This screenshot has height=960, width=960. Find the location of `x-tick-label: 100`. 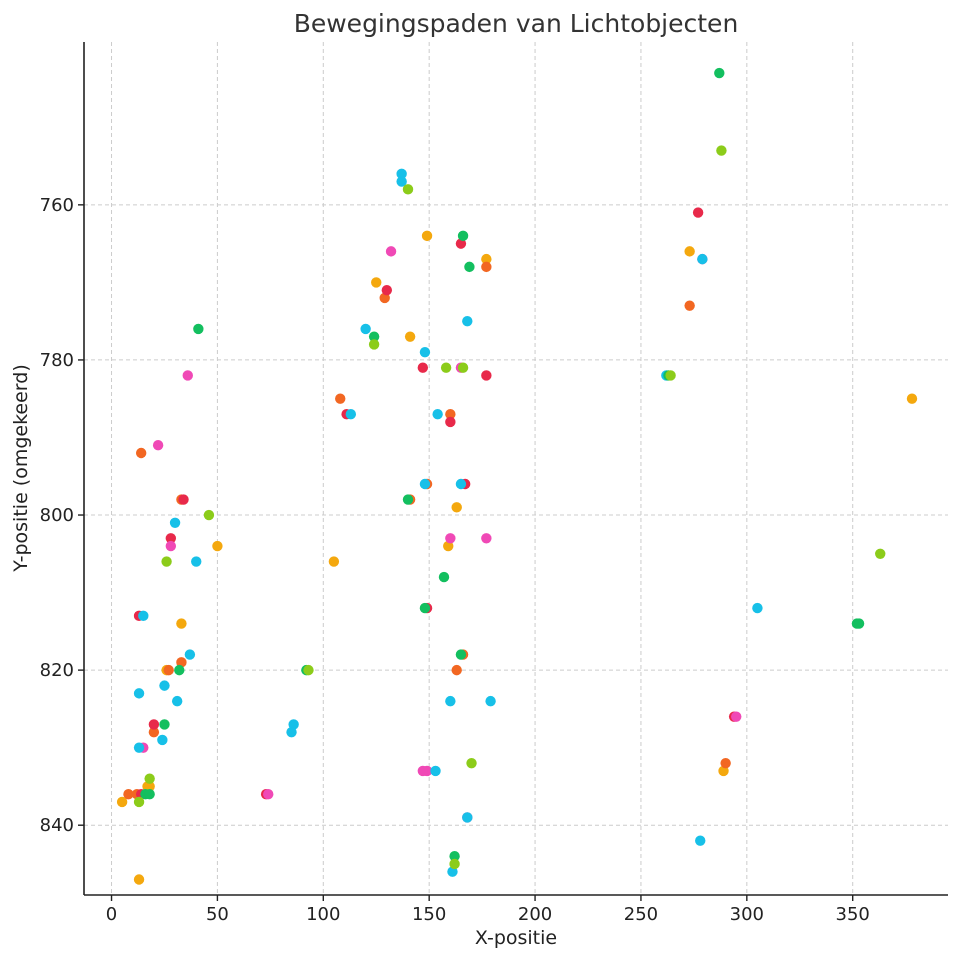

x-tick-label: 100 is located at coordinates (323, 914).